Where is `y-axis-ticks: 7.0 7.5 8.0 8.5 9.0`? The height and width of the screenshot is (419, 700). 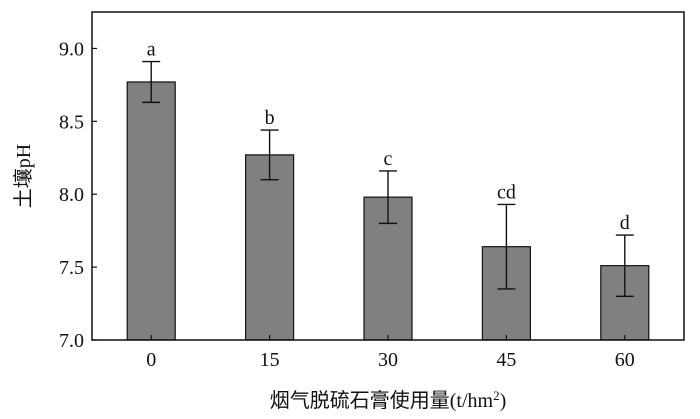 y-axis-ticks: 7.0 7.5 8.0 8.5 9.0 is located at coordinates (78, 195).